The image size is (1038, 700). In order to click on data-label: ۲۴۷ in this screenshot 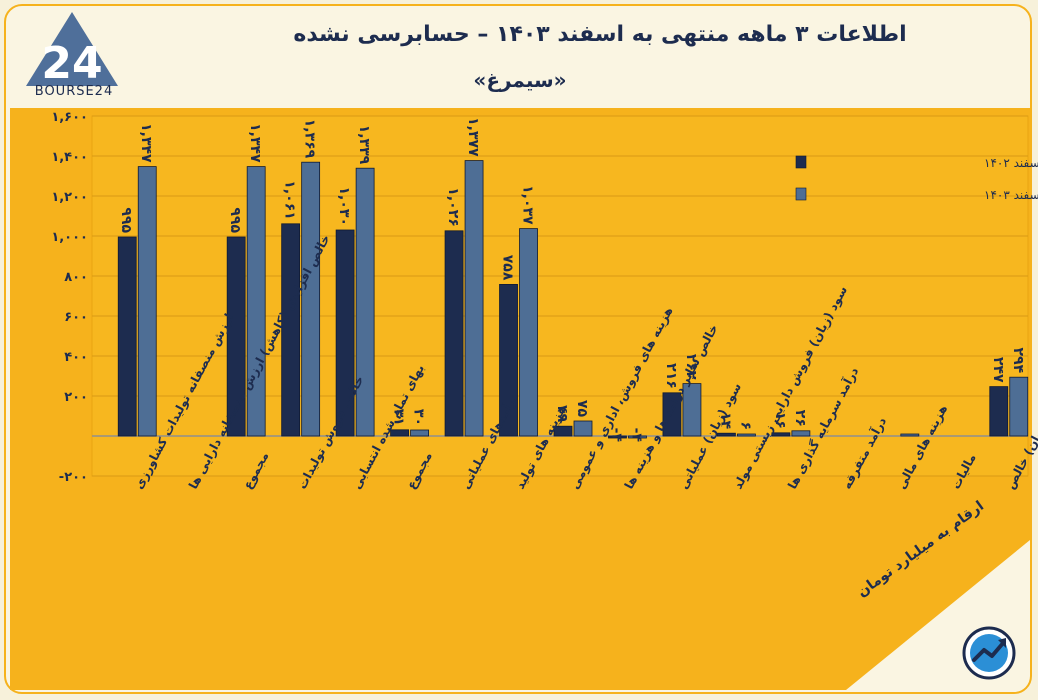, I will do `click(998, 370)`.